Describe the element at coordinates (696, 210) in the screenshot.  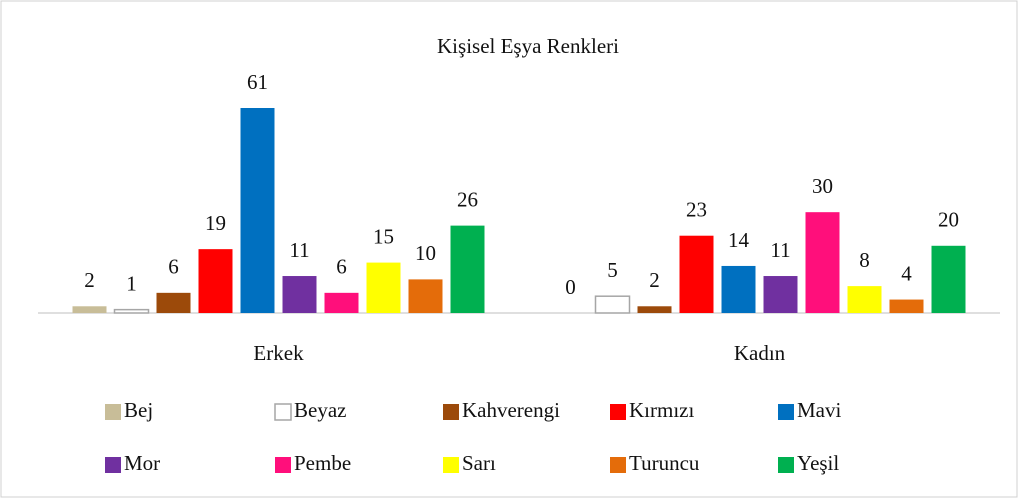
I see `data-label: 23` at that location.